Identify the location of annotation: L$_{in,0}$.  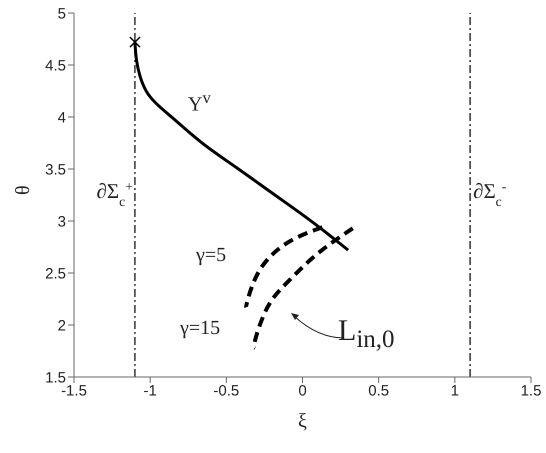
(366, 333).